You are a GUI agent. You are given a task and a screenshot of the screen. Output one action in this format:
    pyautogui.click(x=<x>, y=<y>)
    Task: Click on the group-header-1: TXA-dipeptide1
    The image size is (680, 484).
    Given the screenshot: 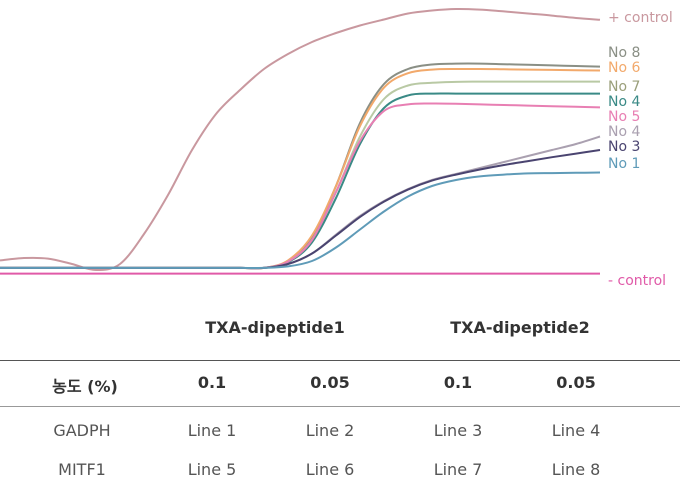 What is the action you would take?
    pyautogui.click(x=275, y=327)
    